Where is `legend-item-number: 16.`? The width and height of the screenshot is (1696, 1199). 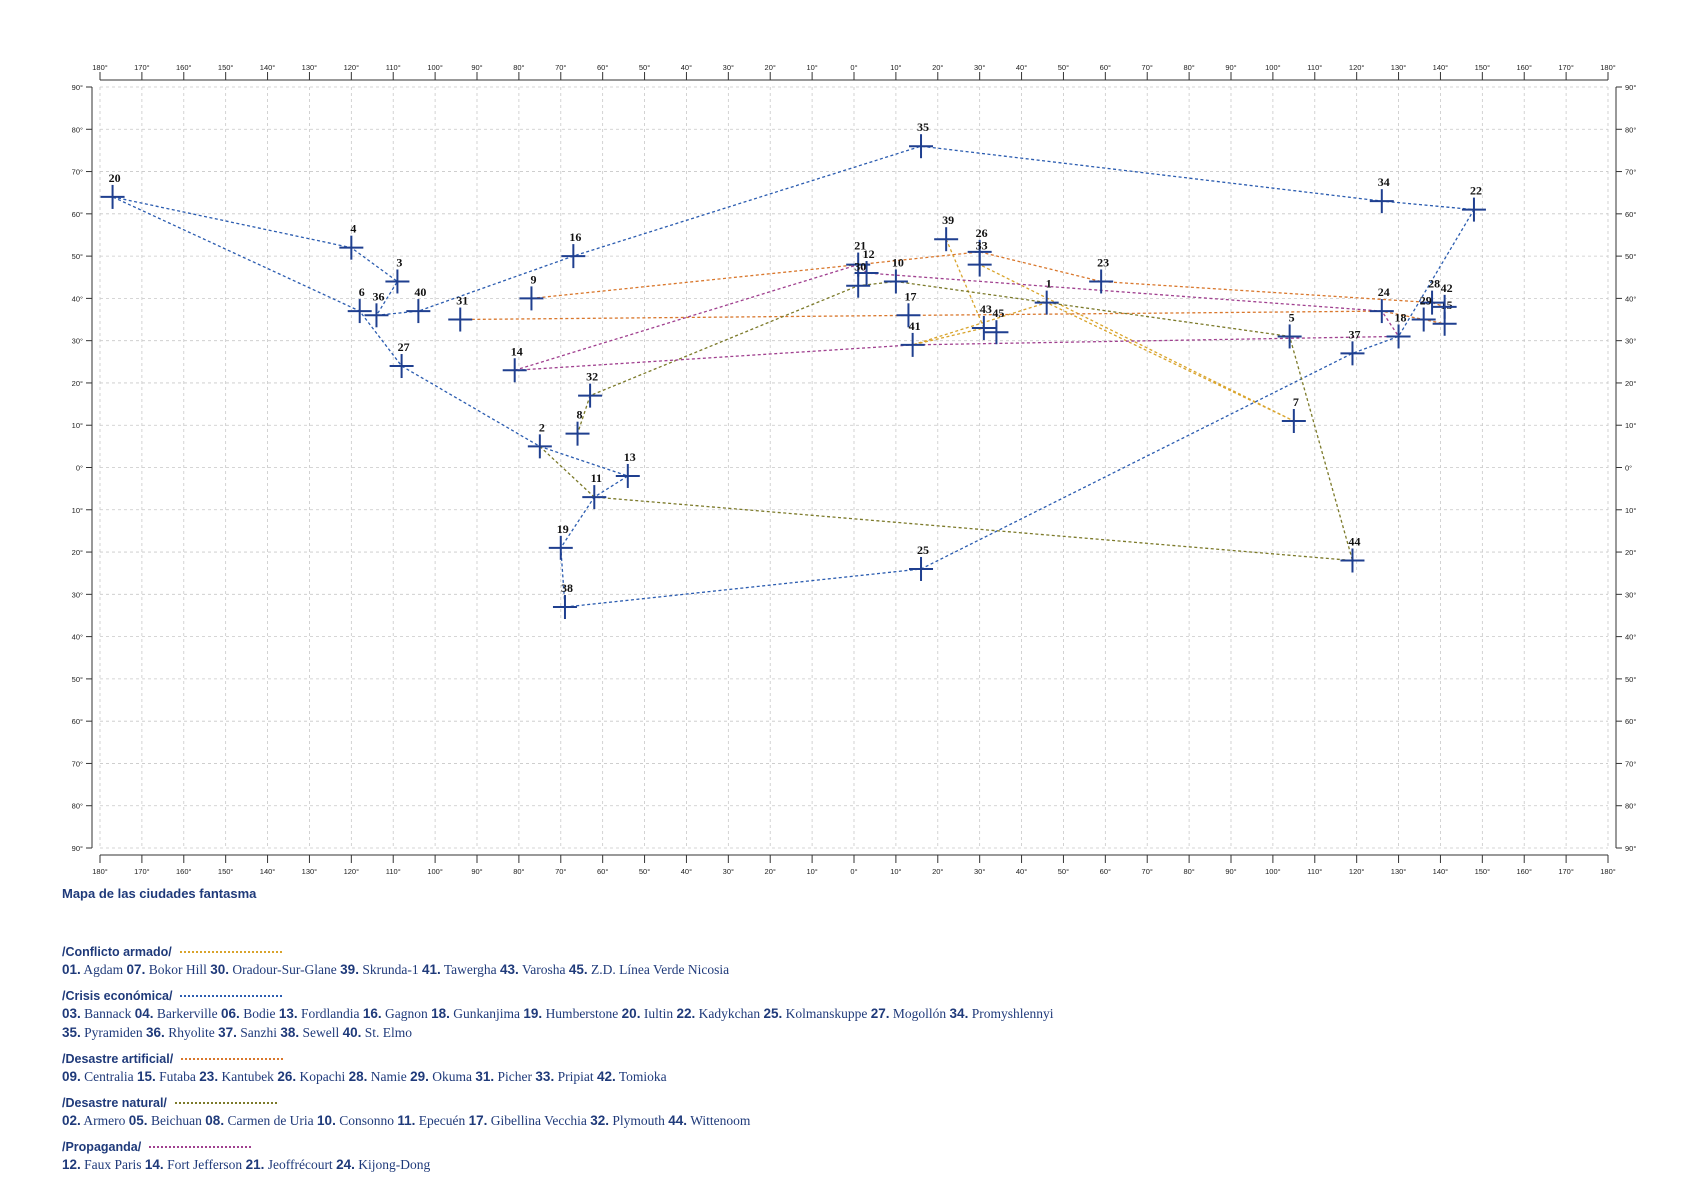
legend-item-number: 16. is located at coordinates (372, 1013).